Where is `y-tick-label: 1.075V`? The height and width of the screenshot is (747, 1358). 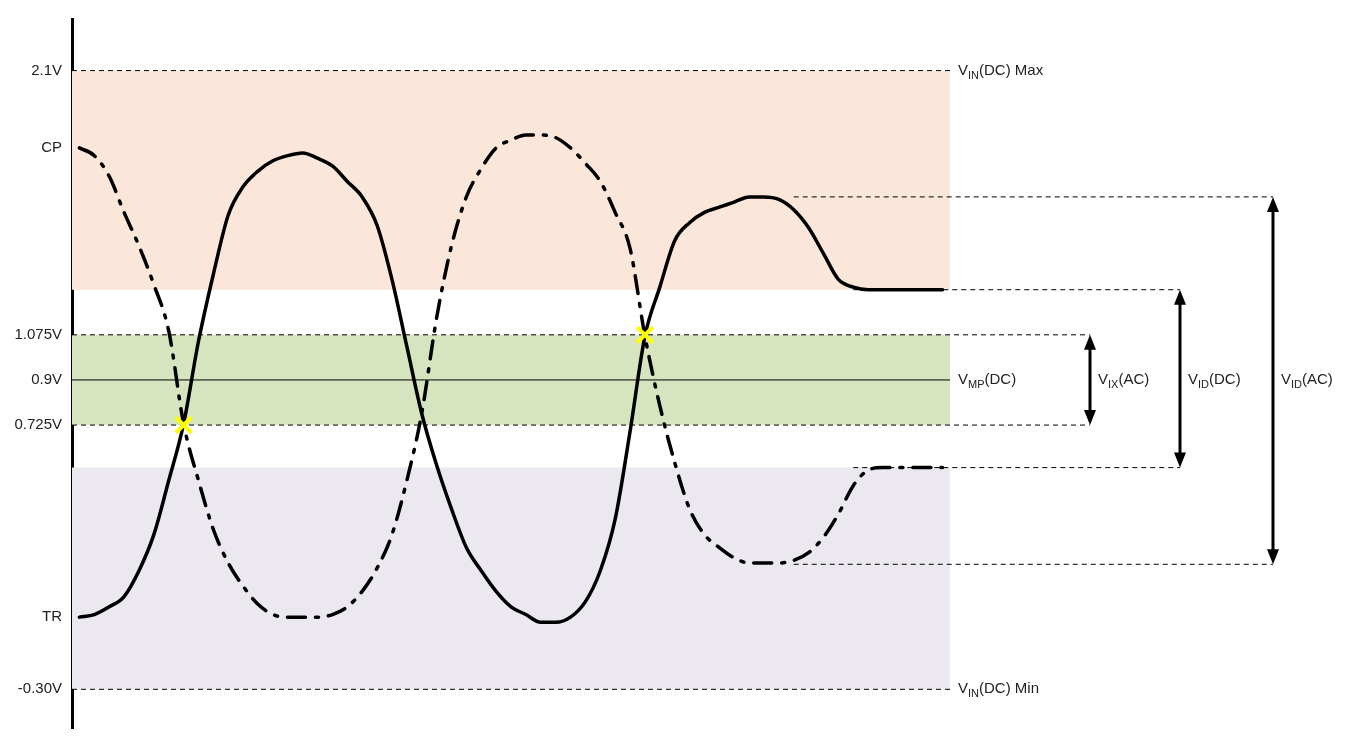 y-tick-label: 1.075V is located at coordinates (38, 333).